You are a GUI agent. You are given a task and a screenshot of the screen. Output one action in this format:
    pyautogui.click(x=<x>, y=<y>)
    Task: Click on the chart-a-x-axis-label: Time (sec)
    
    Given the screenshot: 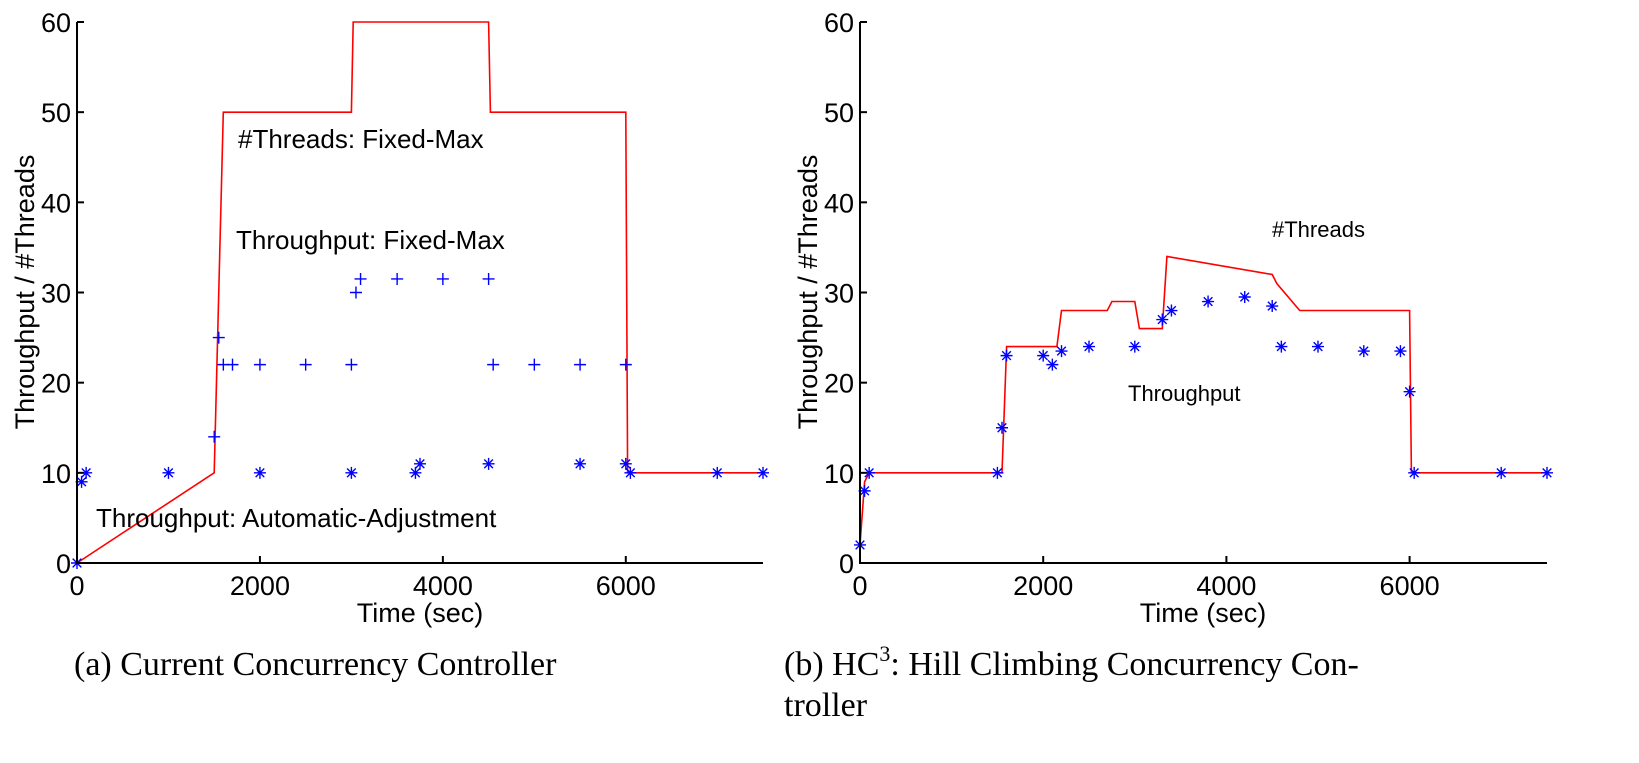 What is the action you would take?
    pyautogui.click(x=420, y=613)
    